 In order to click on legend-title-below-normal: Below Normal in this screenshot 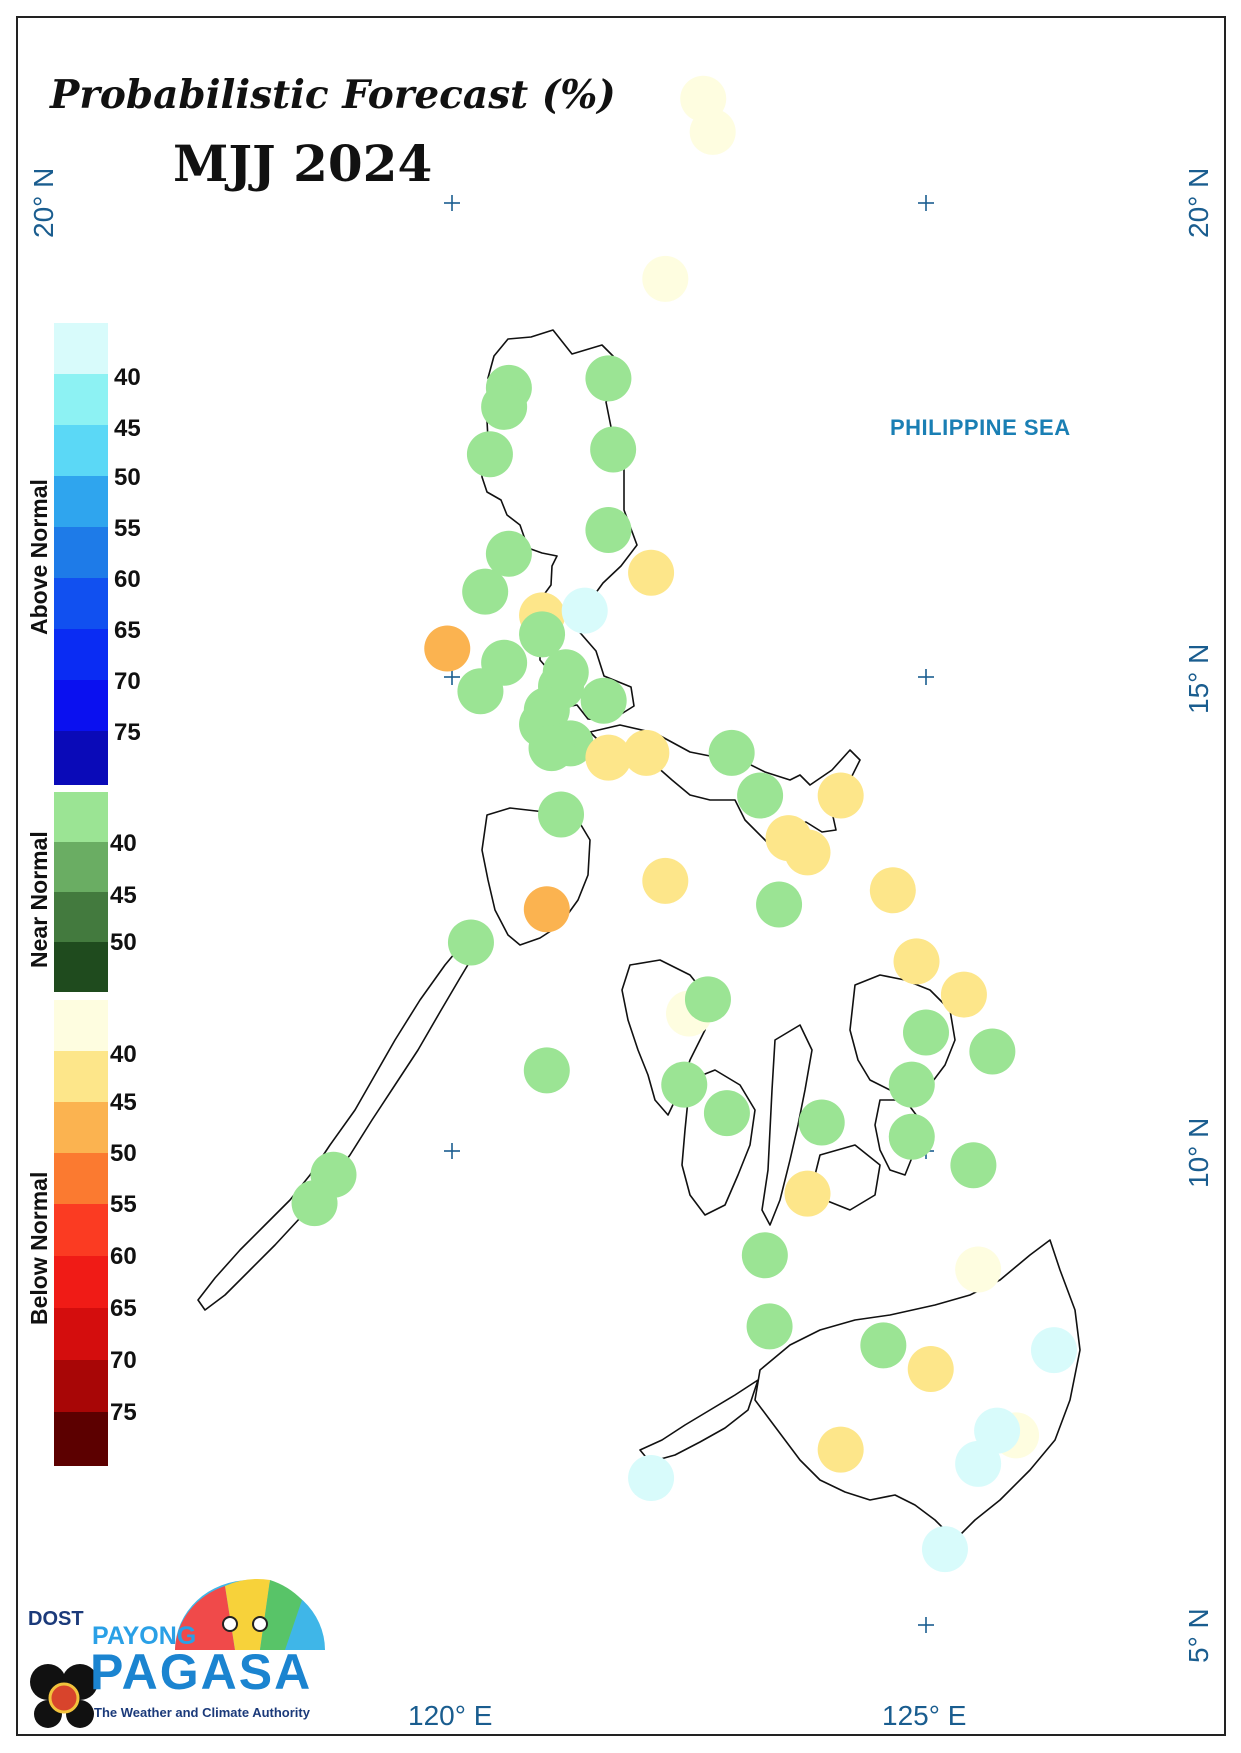, I will do `click(39, 1248)`.